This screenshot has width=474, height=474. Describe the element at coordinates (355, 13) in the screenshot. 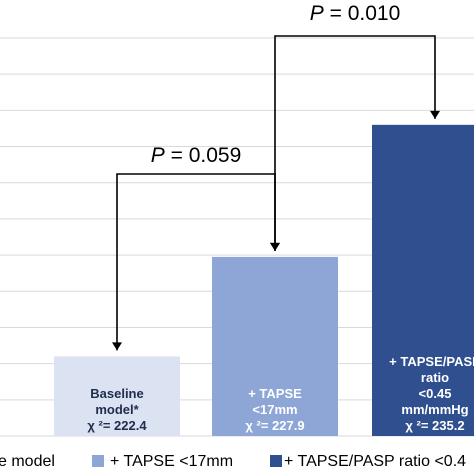

I see `p-value-label: P = 0.010` at that location.